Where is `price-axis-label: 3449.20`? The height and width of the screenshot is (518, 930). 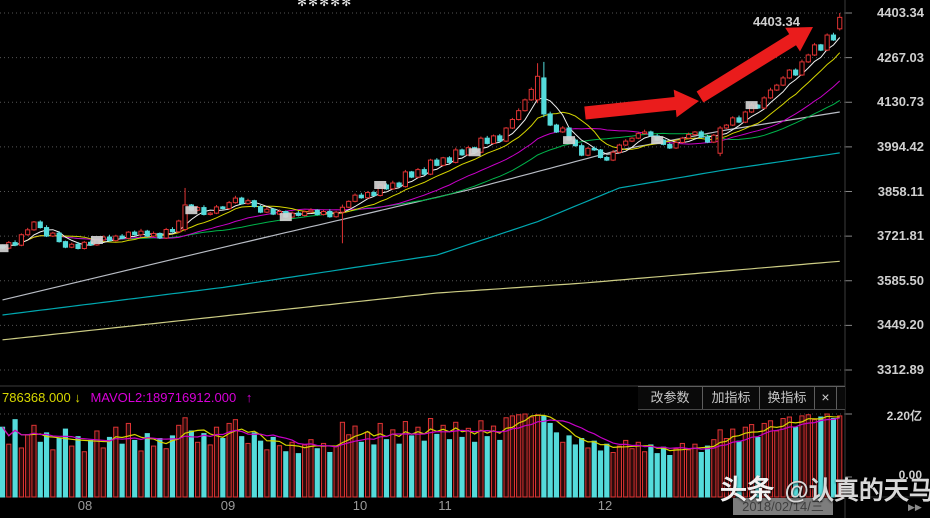
price-axis-label: 3449.20 is located at coordinates (900, 325).